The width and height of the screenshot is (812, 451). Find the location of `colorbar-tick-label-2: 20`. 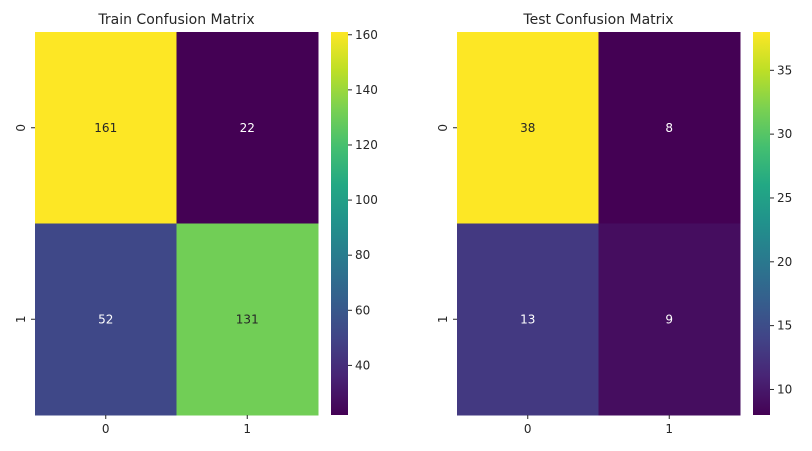

colorbar-tick-label-2: 20 is located at coordinates (784, 262).